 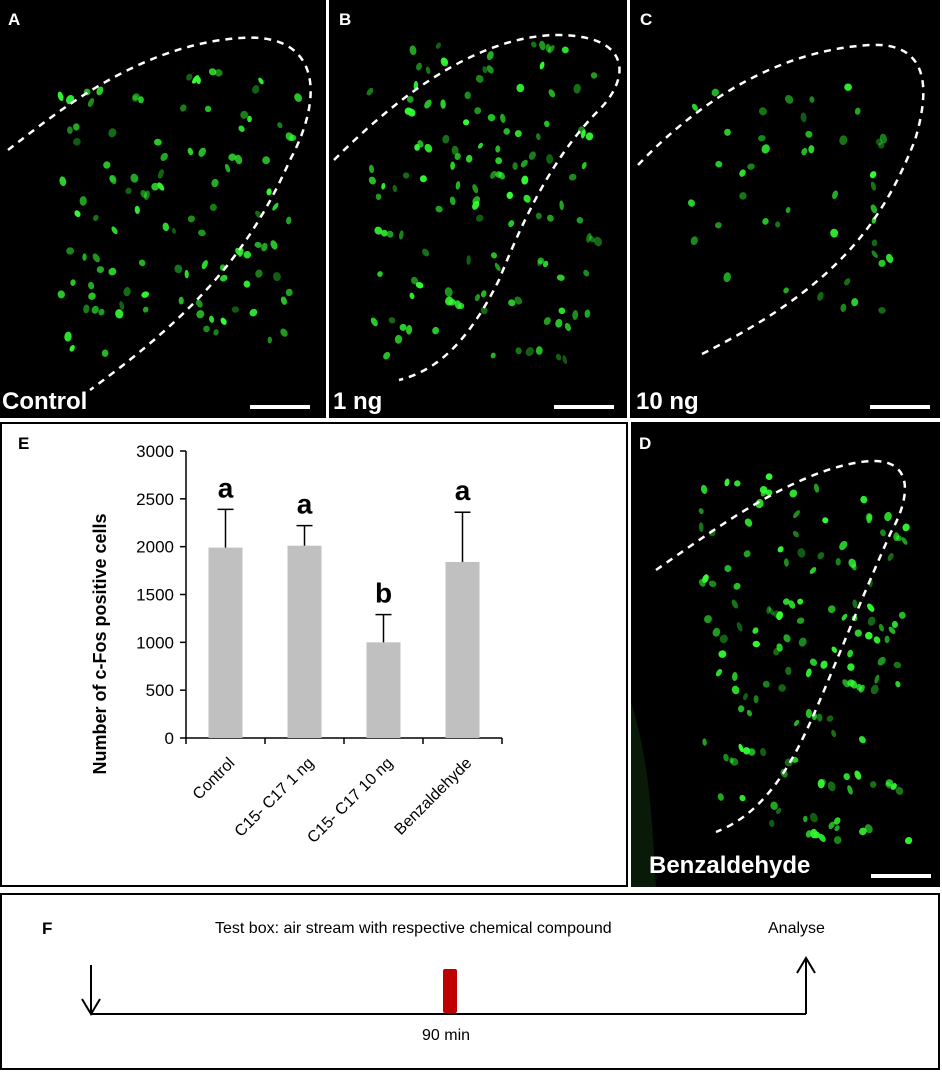 I want to click on duration-text: 90 min, so click(x=446, y=1035).